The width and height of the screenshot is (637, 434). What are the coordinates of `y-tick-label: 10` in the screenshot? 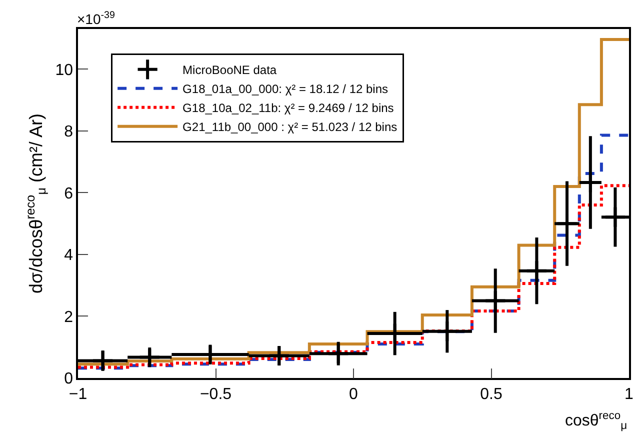 It's located at (64, 70).